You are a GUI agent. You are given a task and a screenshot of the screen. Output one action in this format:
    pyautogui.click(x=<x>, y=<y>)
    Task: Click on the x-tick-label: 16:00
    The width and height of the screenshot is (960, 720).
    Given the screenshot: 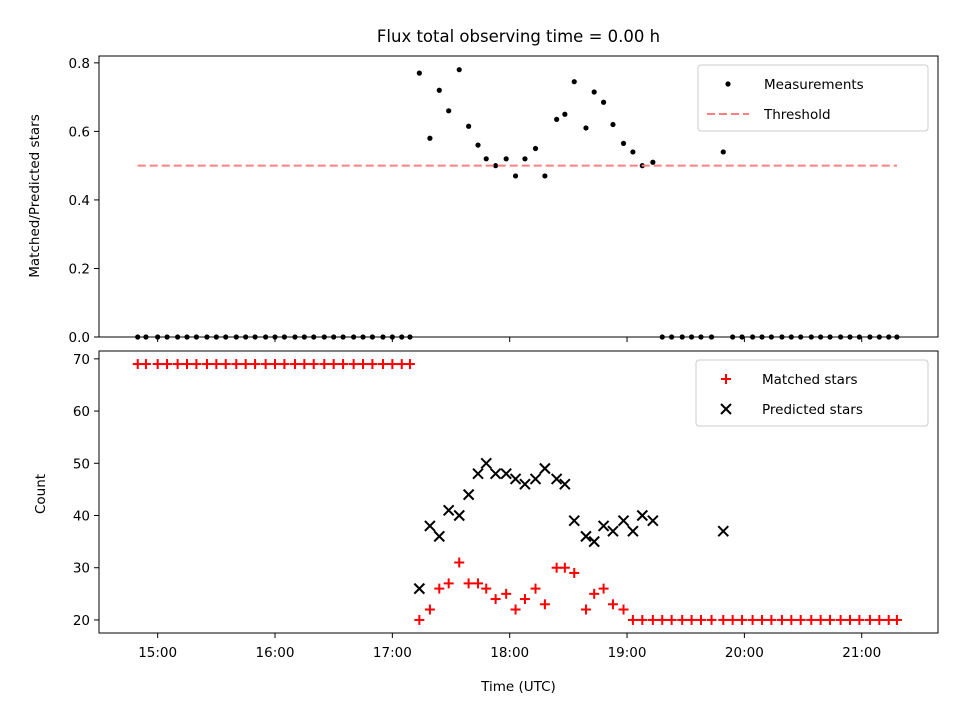 What is the action you would take?
    pyautogui.click(x=275, y=653)
    